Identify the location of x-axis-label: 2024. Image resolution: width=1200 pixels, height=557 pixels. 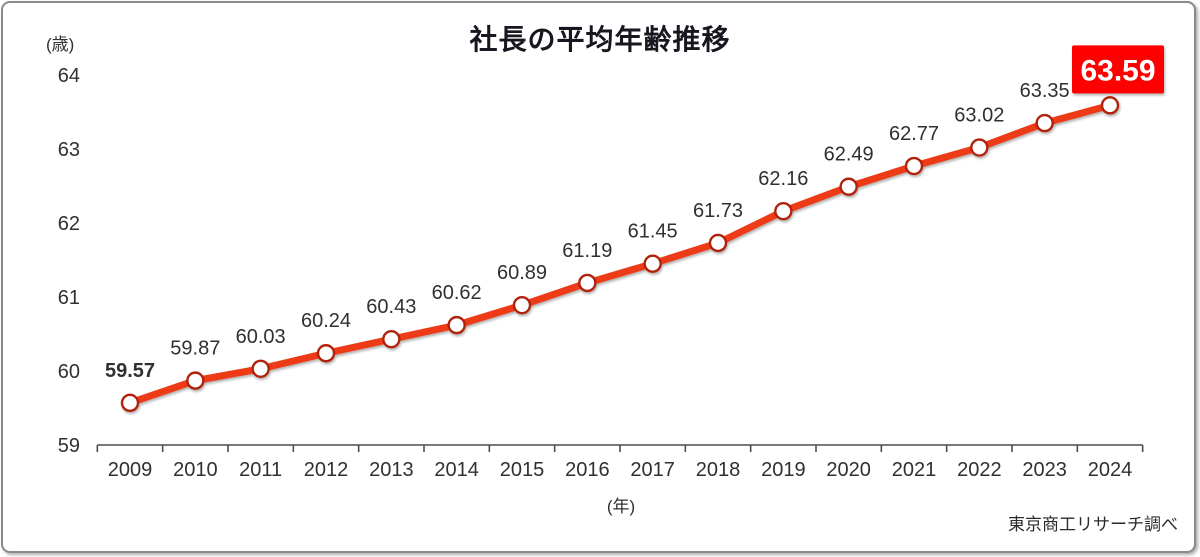
(1110, 470).